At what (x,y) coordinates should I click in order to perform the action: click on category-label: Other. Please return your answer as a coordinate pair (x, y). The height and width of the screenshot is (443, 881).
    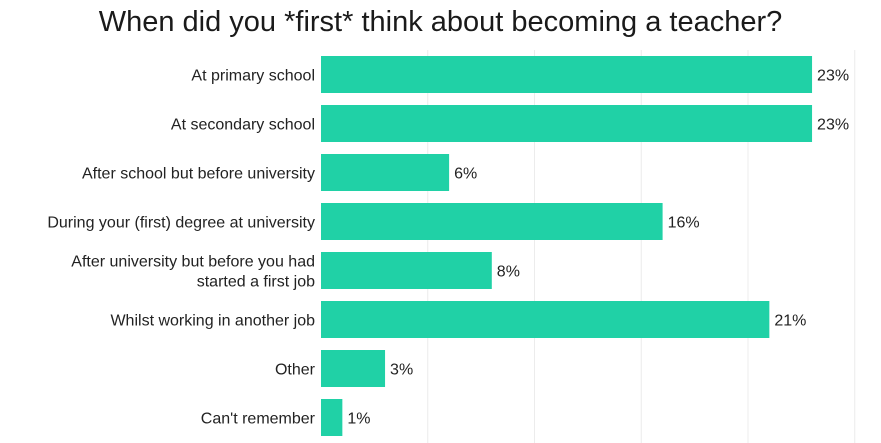
    Looking at the image, I should click on (295, 370).